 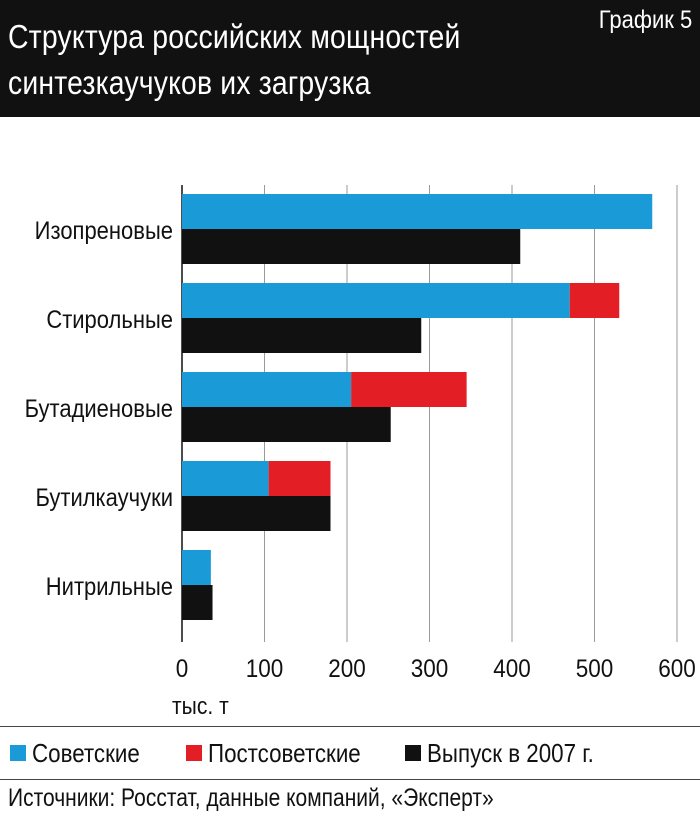 What do you see at coordinates (510, 752) in the screenshot?
I see `legend-label-output-2007: Выпуск в 2007 г.` at bounding box center [510, 752].